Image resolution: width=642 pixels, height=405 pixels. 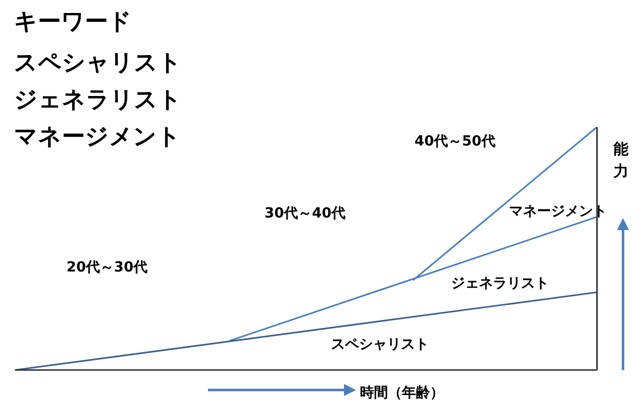 I want to click on text: ジェネラリスト, so click(x=98, y=99).